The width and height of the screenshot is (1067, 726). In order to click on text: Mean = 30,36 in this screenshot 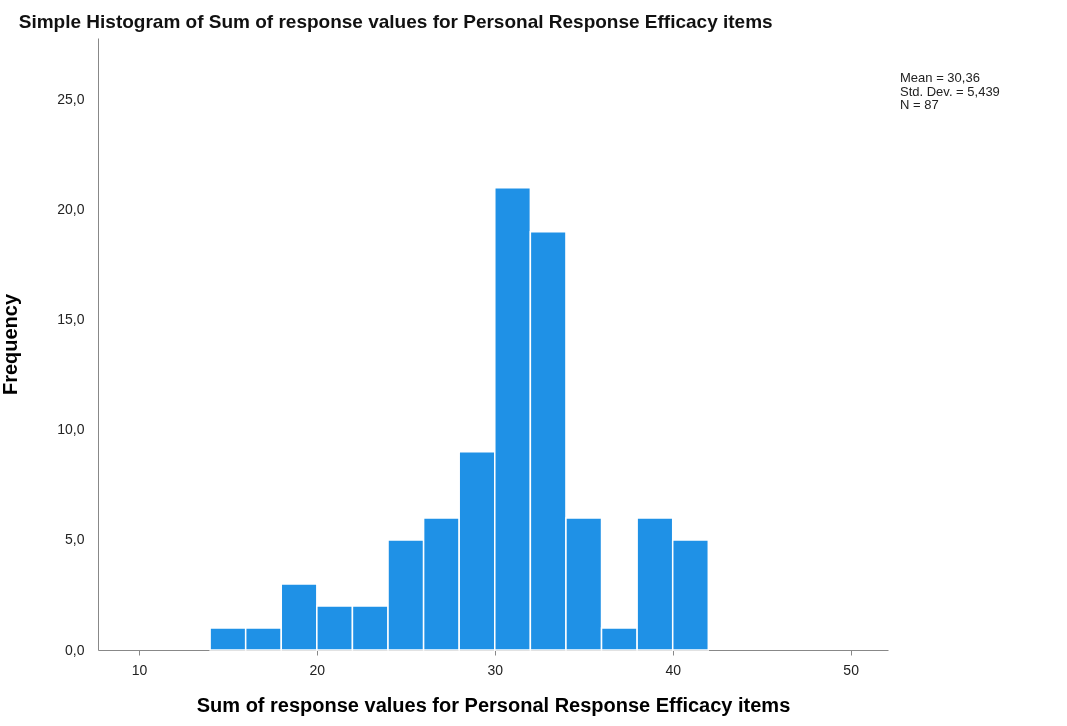, I will do `click(940, 77)`.